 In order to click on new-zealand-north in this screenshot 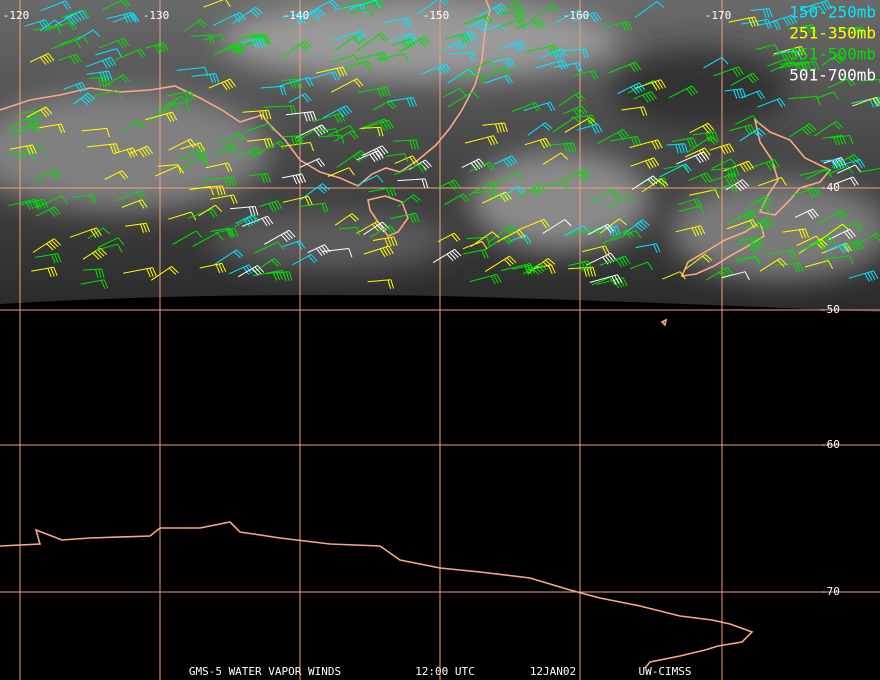, I will do `click(792, 166)`.